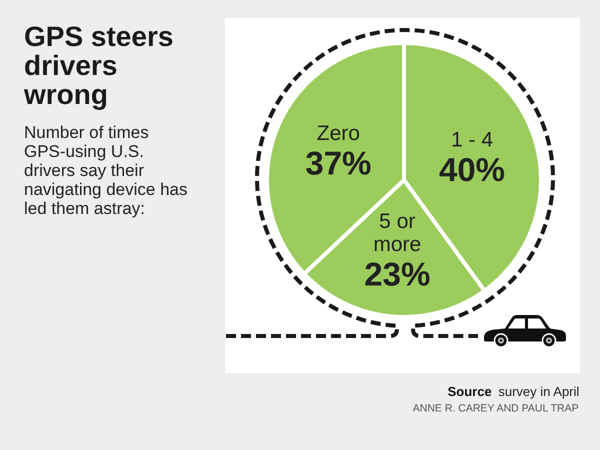  What do you see at coordinates (98, 65) in the screenshot?
I see `chart-title: GPS steers drivers wrong` at bounding box center [98, 65].